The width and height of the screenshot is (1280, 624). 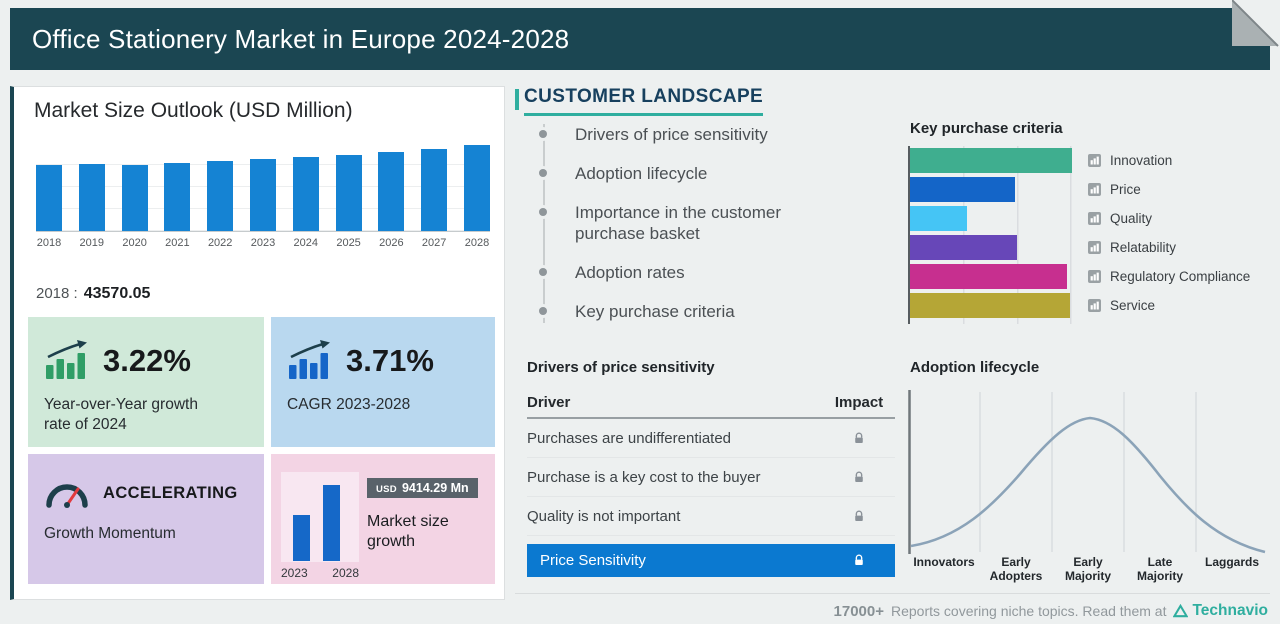 I want to click on kpc-legend-item-service: Service, so click(x=1169, y=305).